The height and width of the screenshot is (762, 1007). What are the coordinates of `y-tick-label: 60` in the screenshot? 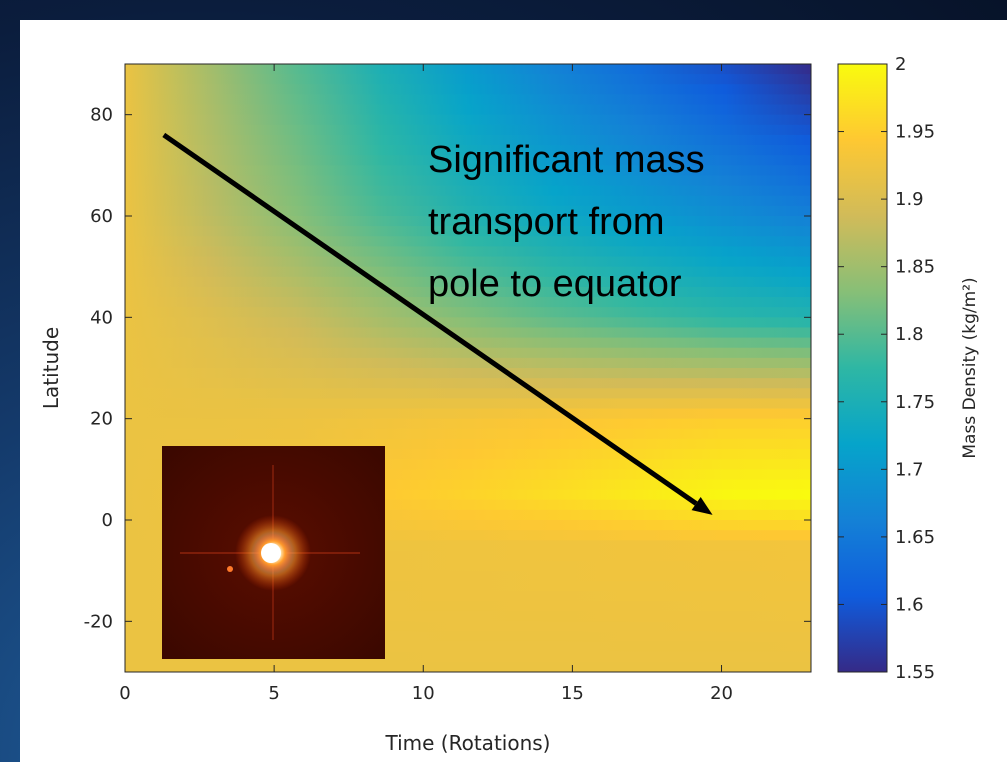 It's located at (101, 216).